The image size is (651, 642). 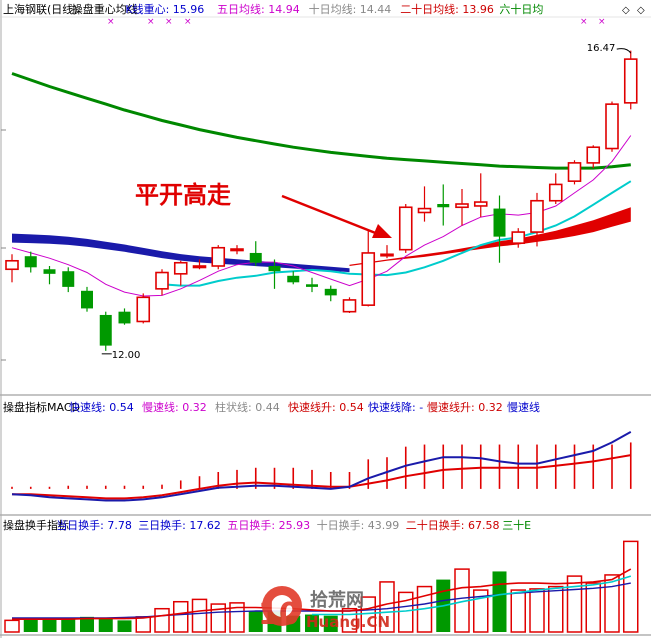 What do you see at coordinates (490, 236) in the screenshot?
I see `ma20-band` at bounding box center [490, 236].